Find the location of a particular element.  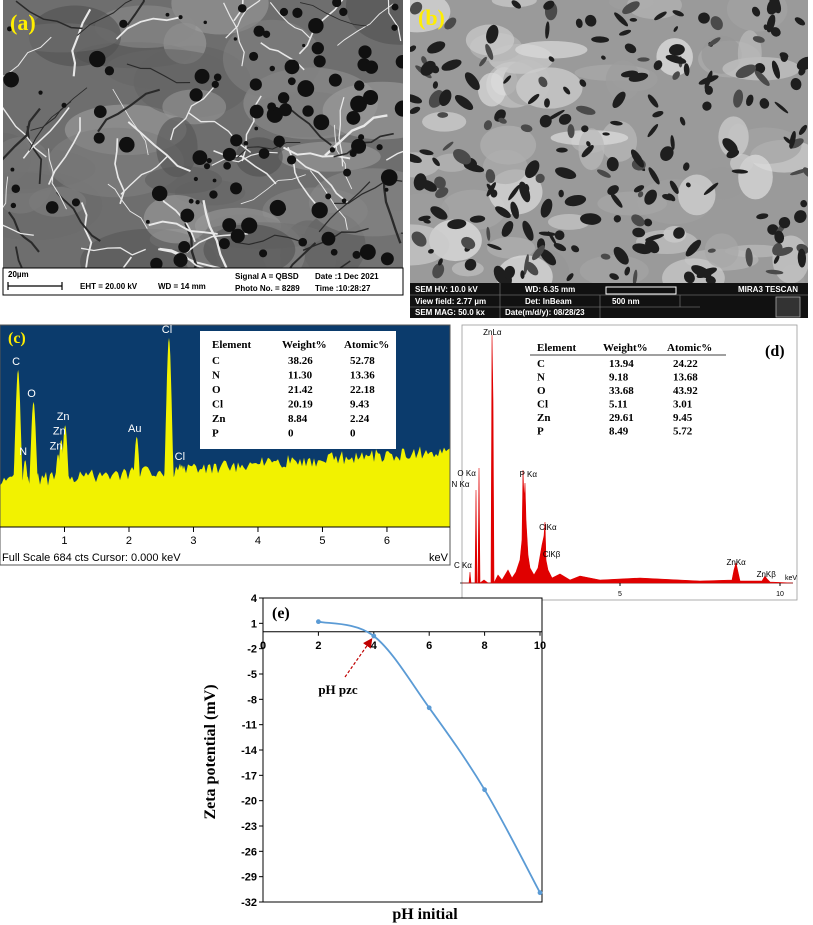

x-tick-label: 0 is located at coordinates (263, 646).